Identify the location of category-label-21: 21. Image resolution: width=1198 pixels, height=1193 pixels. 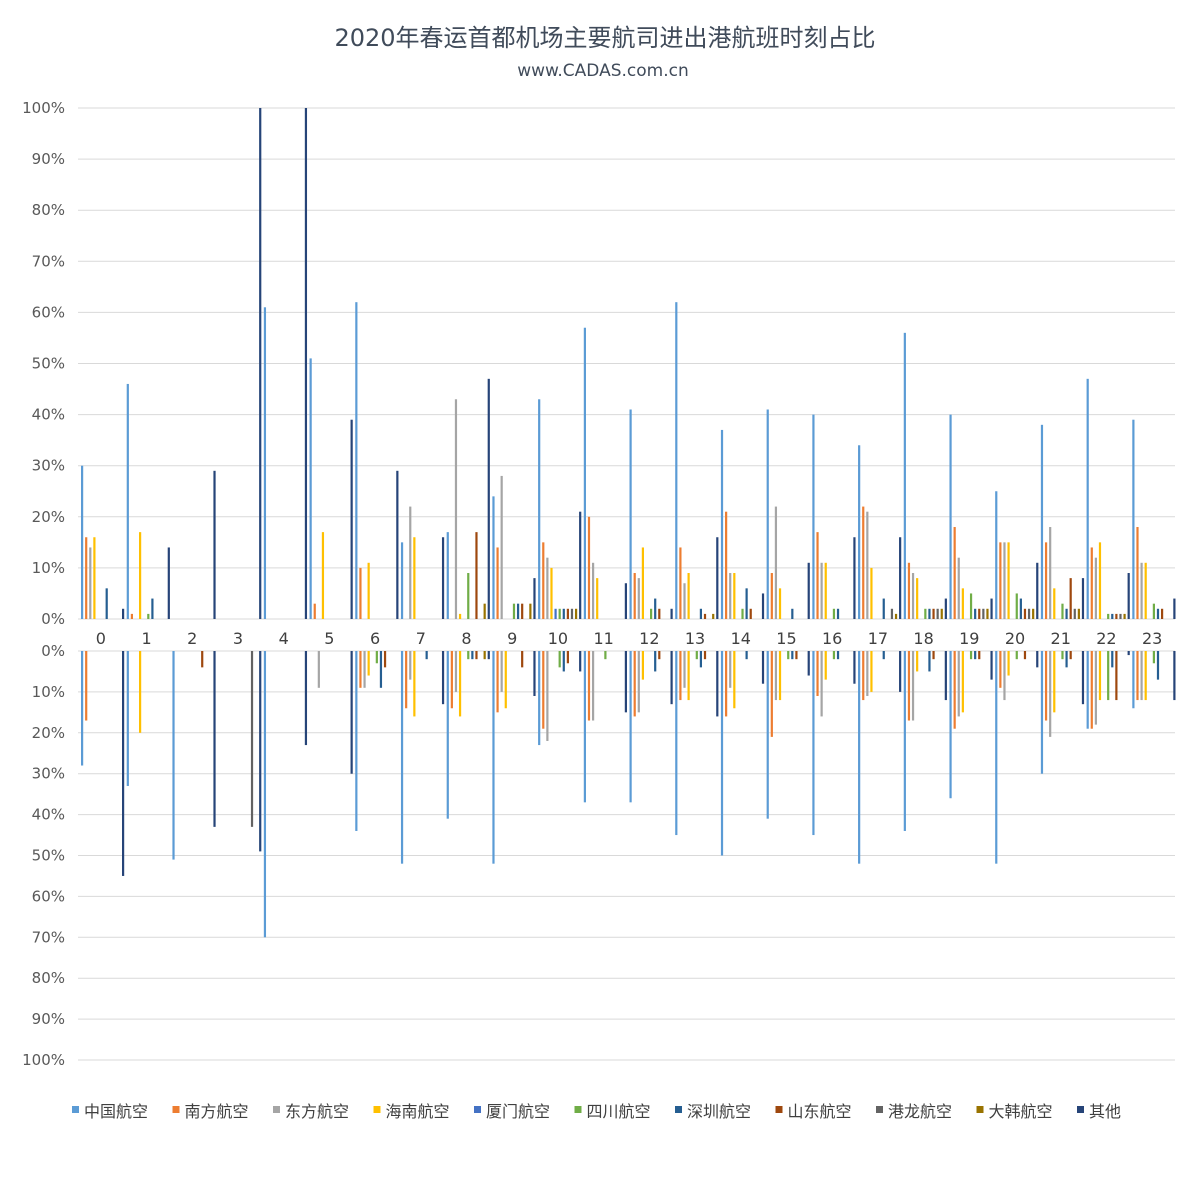
(1061, 638).